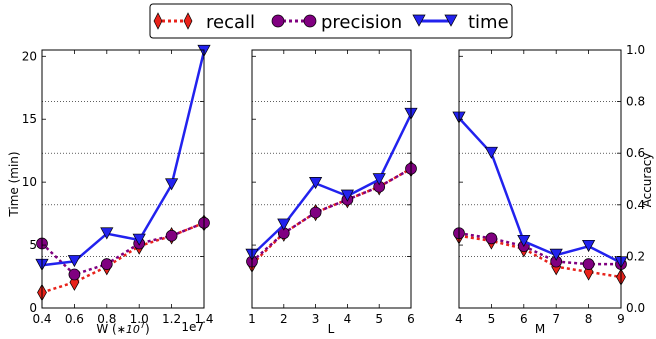  What do you see at coordinates (106, 319) in the screenshot?
I see `panel-w-xtick-label-2: 0.8` at bounding box center [106, 319].